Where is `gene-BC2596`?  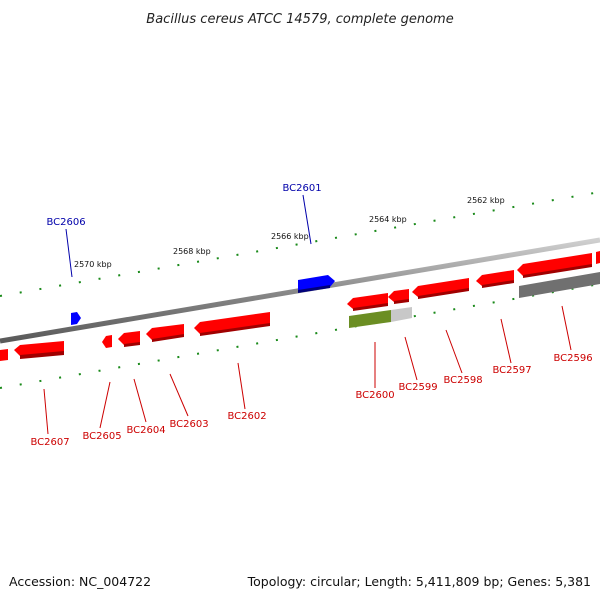 gene-BC2596 is located at coordinates (559, 285).